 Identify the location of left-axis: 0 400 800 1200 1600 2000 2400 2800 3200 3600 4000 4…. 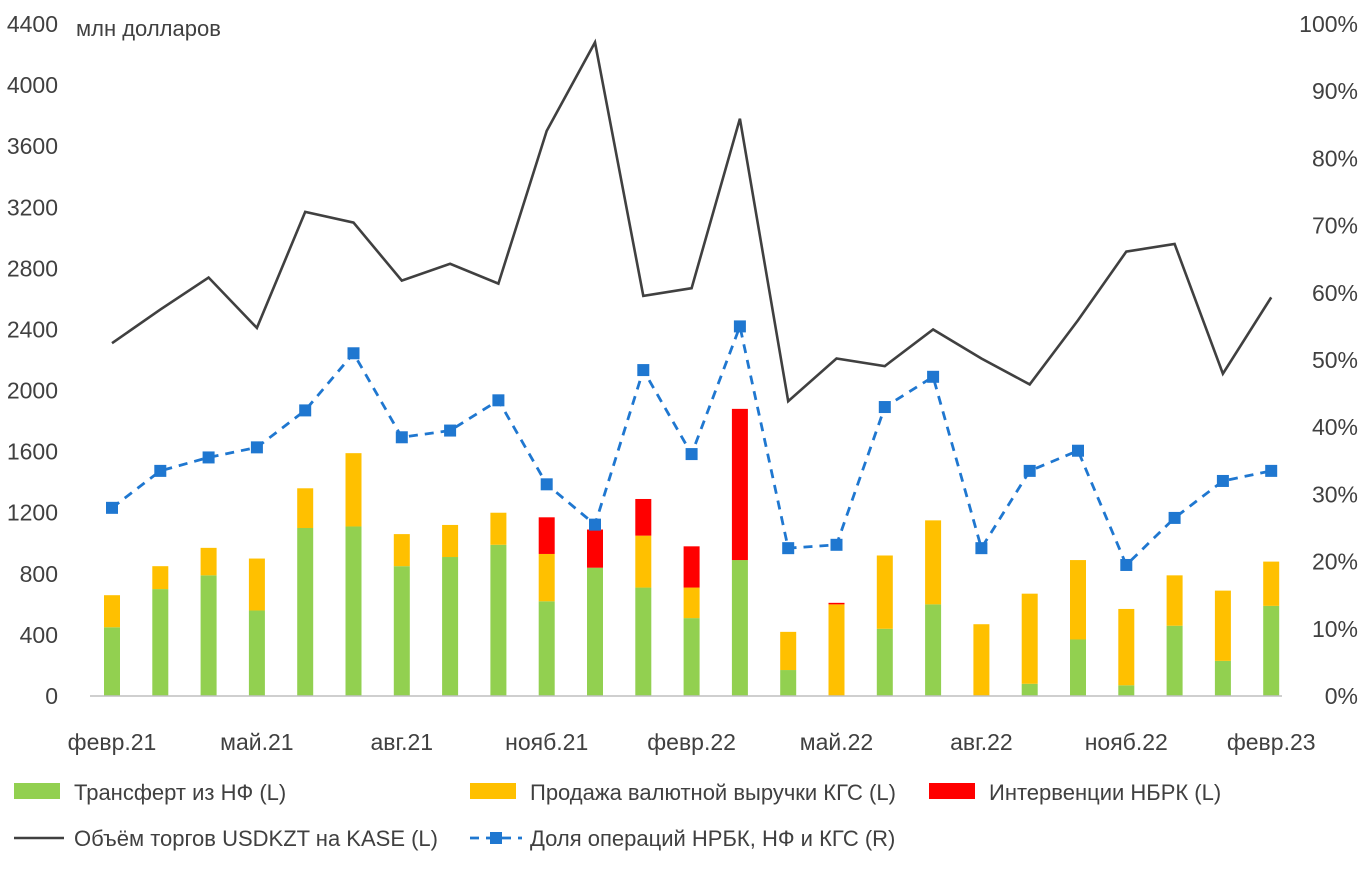
(32, 360).